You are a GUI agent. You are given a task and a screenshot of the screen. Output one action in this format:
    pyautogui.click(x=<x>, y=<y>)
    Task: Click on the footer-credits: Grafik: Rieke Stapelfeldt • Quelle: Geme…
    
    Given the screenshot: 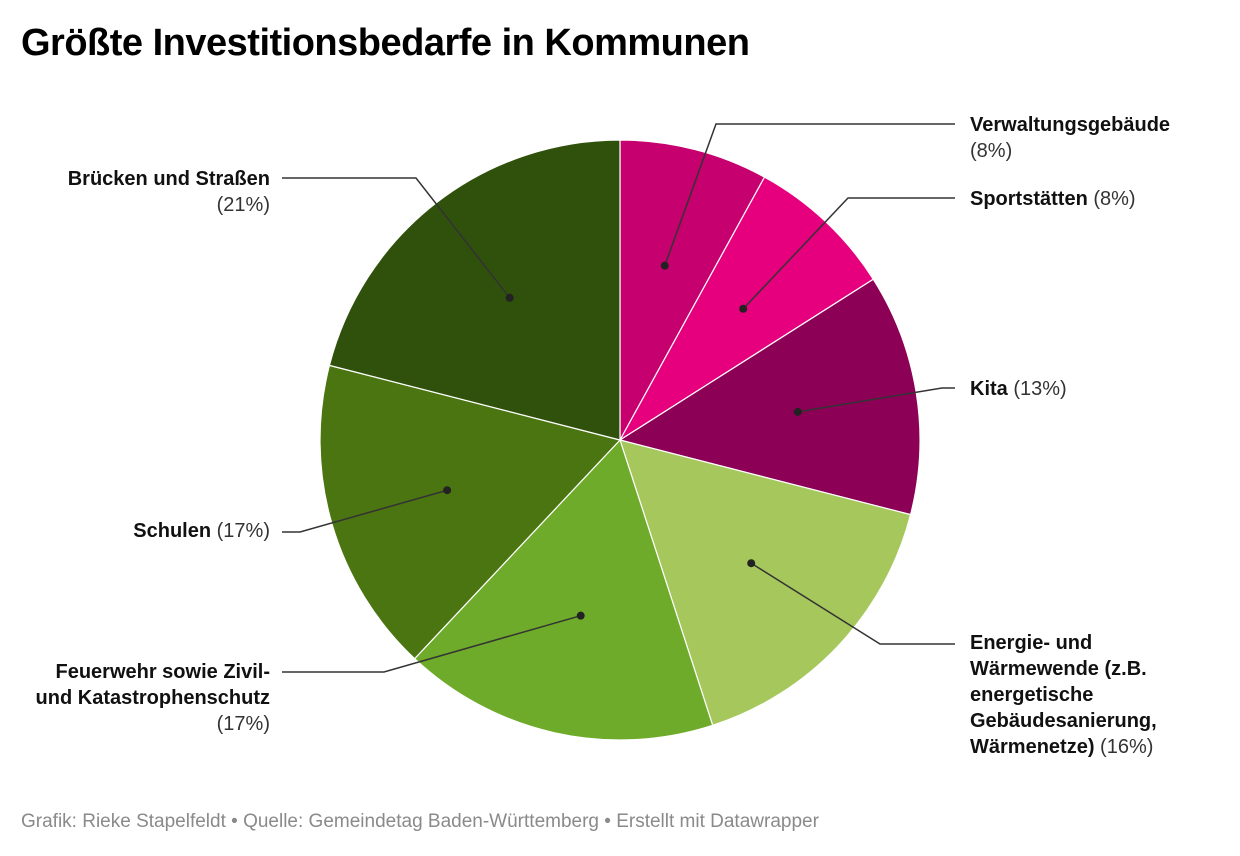 What is the action you would take?
    pyautogui.click(x=420, y=821)
    